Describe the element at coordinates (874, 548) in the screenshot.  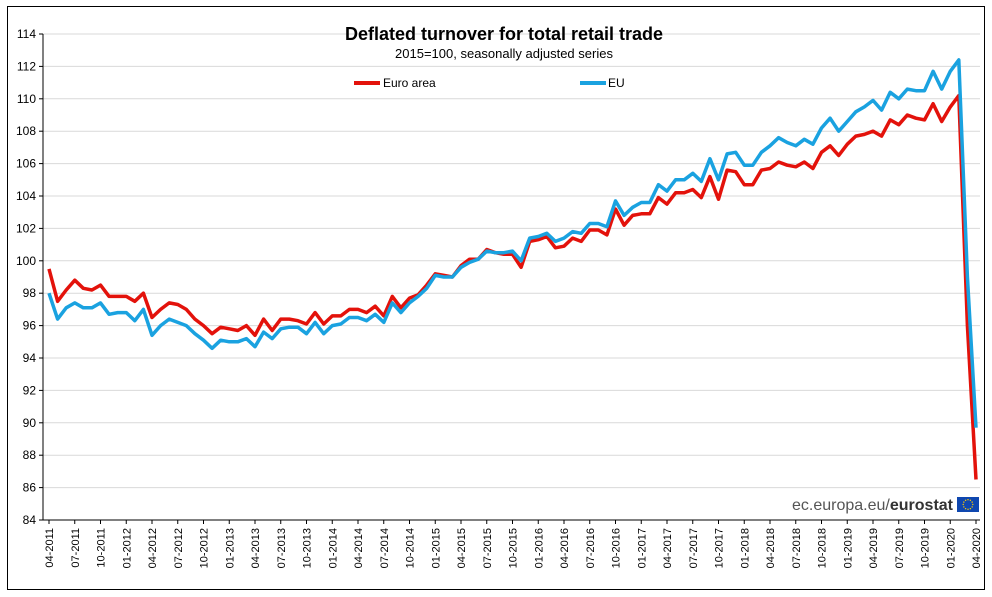
I see `xtick-label-04-2019: 04-2019` at that location.